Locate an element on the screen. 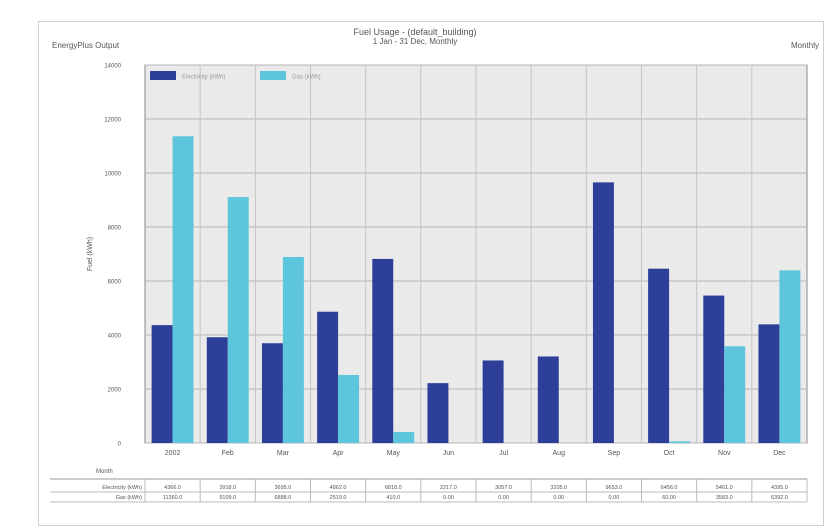  y-tick-label: 0 is located at coordinates (120, 445).